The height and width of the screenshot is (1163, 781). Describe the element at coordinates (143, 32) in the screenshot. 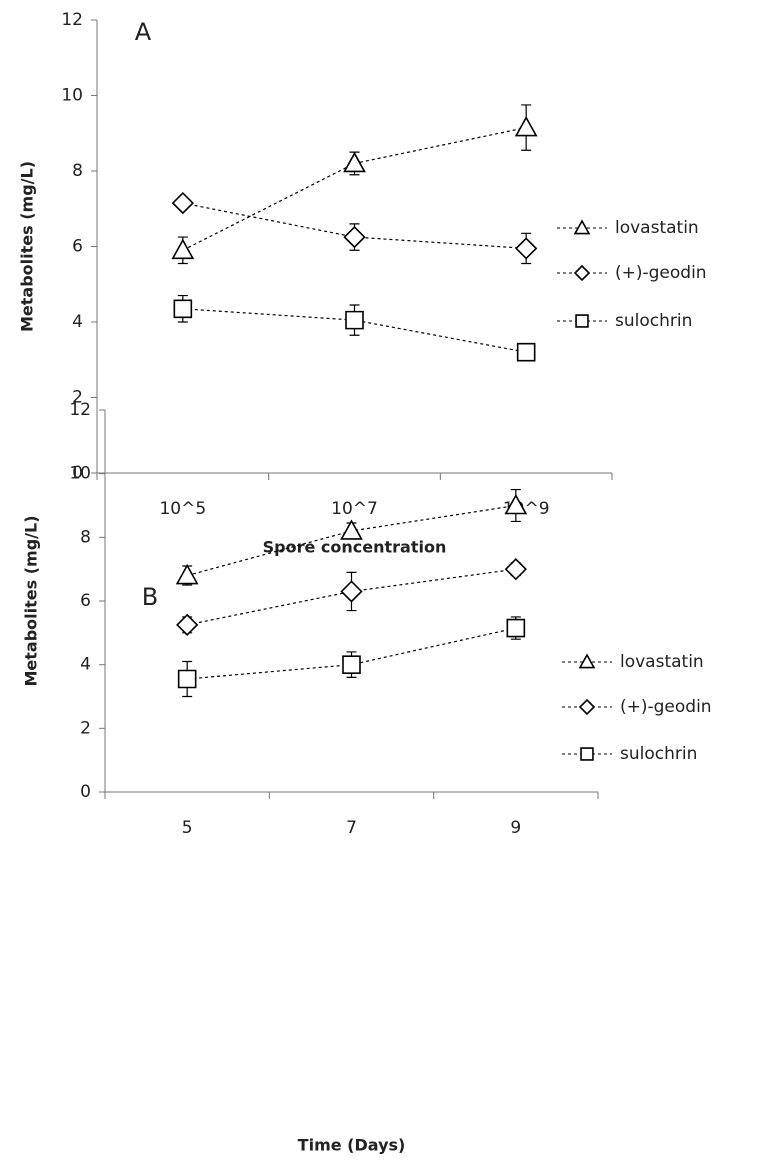

I see `panel-label: A` at that location.